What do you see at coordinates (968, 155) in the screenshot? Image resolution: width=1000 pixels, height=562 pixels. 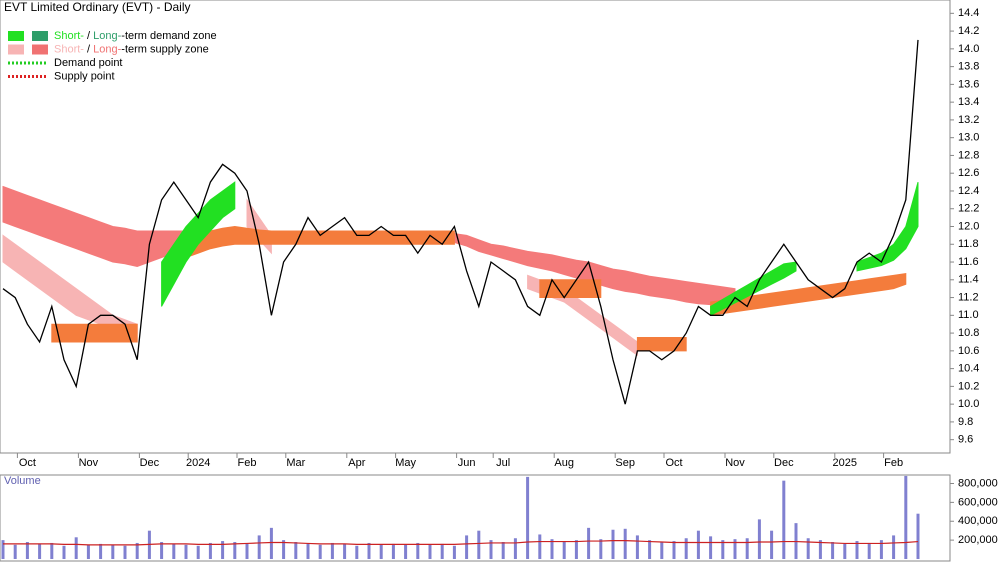 I see `y-tick-label: 12.8` at bounding box center [968, 155].